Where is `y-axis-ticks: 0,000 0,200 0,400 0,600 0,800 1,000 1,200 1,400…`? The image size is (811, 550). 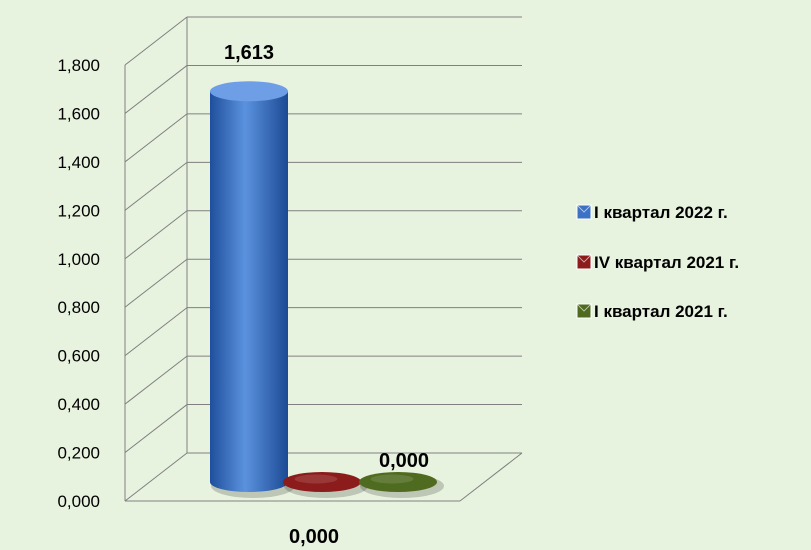 y-axis-ticks: 0,000 0,200 0,400 0,600 0,800 1,000 1,200 1,400… is located at coordinates (78, 283).